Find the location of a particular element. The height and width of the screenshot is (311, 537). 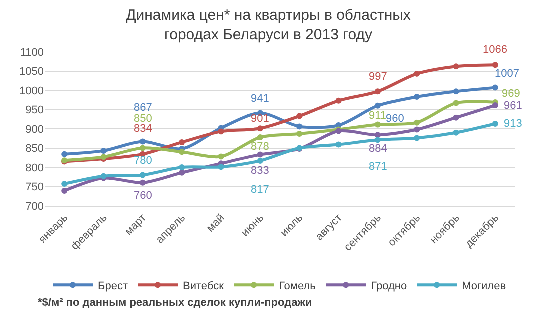

legend-label: Могилев is located at coordinates (484, 286).